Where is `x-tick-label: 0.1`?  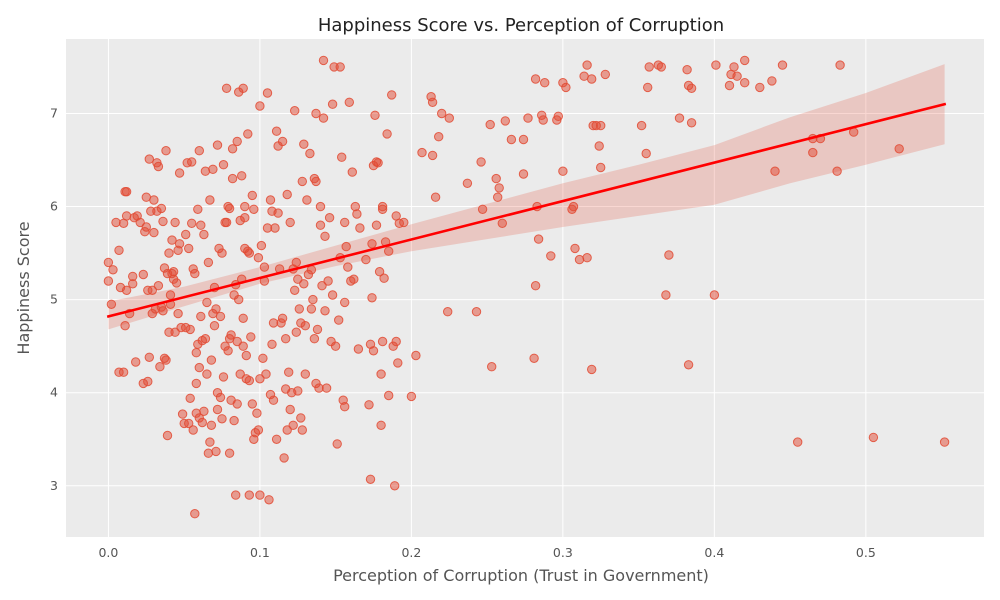
x-tick-label: 0.1 is located at coordinates (260, 552).